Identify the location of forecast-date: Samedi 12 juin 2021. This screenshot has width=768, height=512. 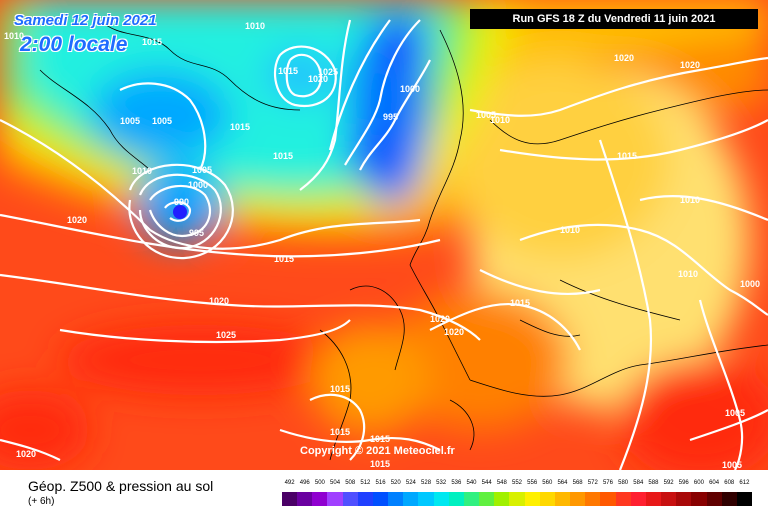
(85, 20).